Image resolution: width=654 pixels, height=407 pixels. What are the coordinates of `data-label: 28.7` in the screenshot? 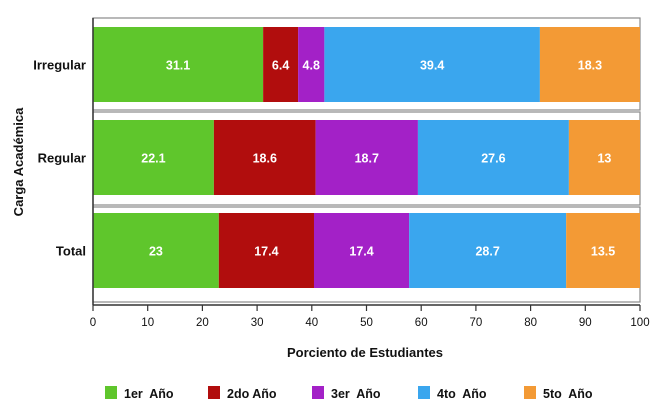 It's located at (487, 252).